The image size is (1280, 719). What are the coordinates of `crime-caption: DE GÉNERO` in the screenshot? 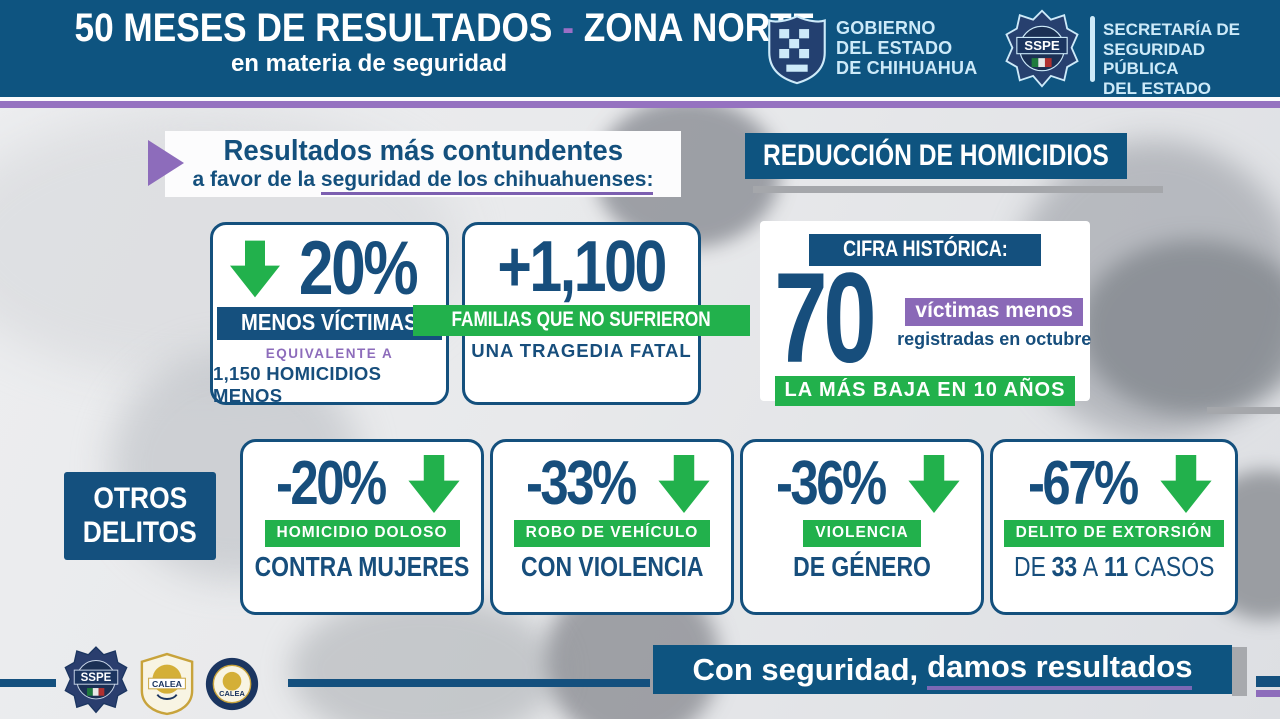 It's located at (862, 566).